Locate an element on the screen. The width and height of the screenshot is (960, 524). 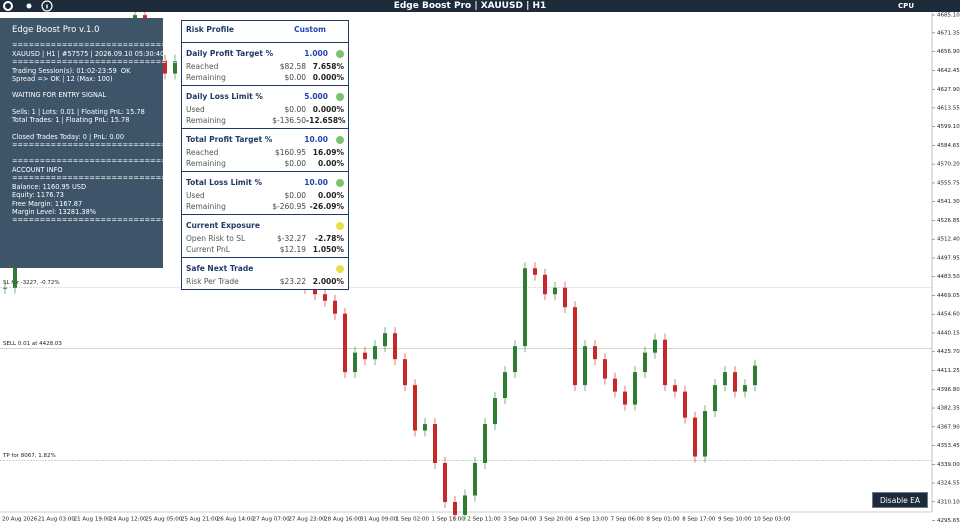
row-percent: -2.78% is located at coordinates (329, 238).